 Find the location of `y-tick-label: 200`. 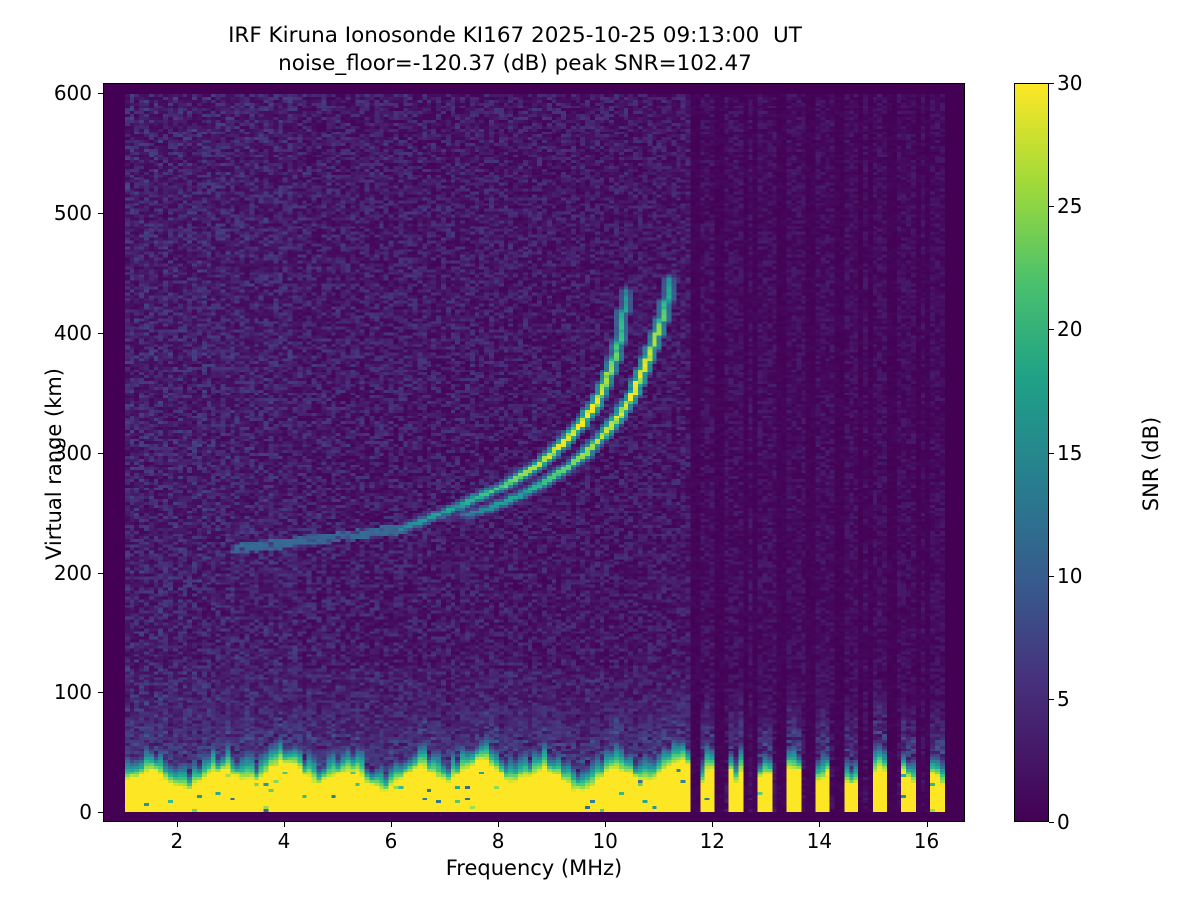

y-tick-label: 200 is located at coordinates (72, 572).